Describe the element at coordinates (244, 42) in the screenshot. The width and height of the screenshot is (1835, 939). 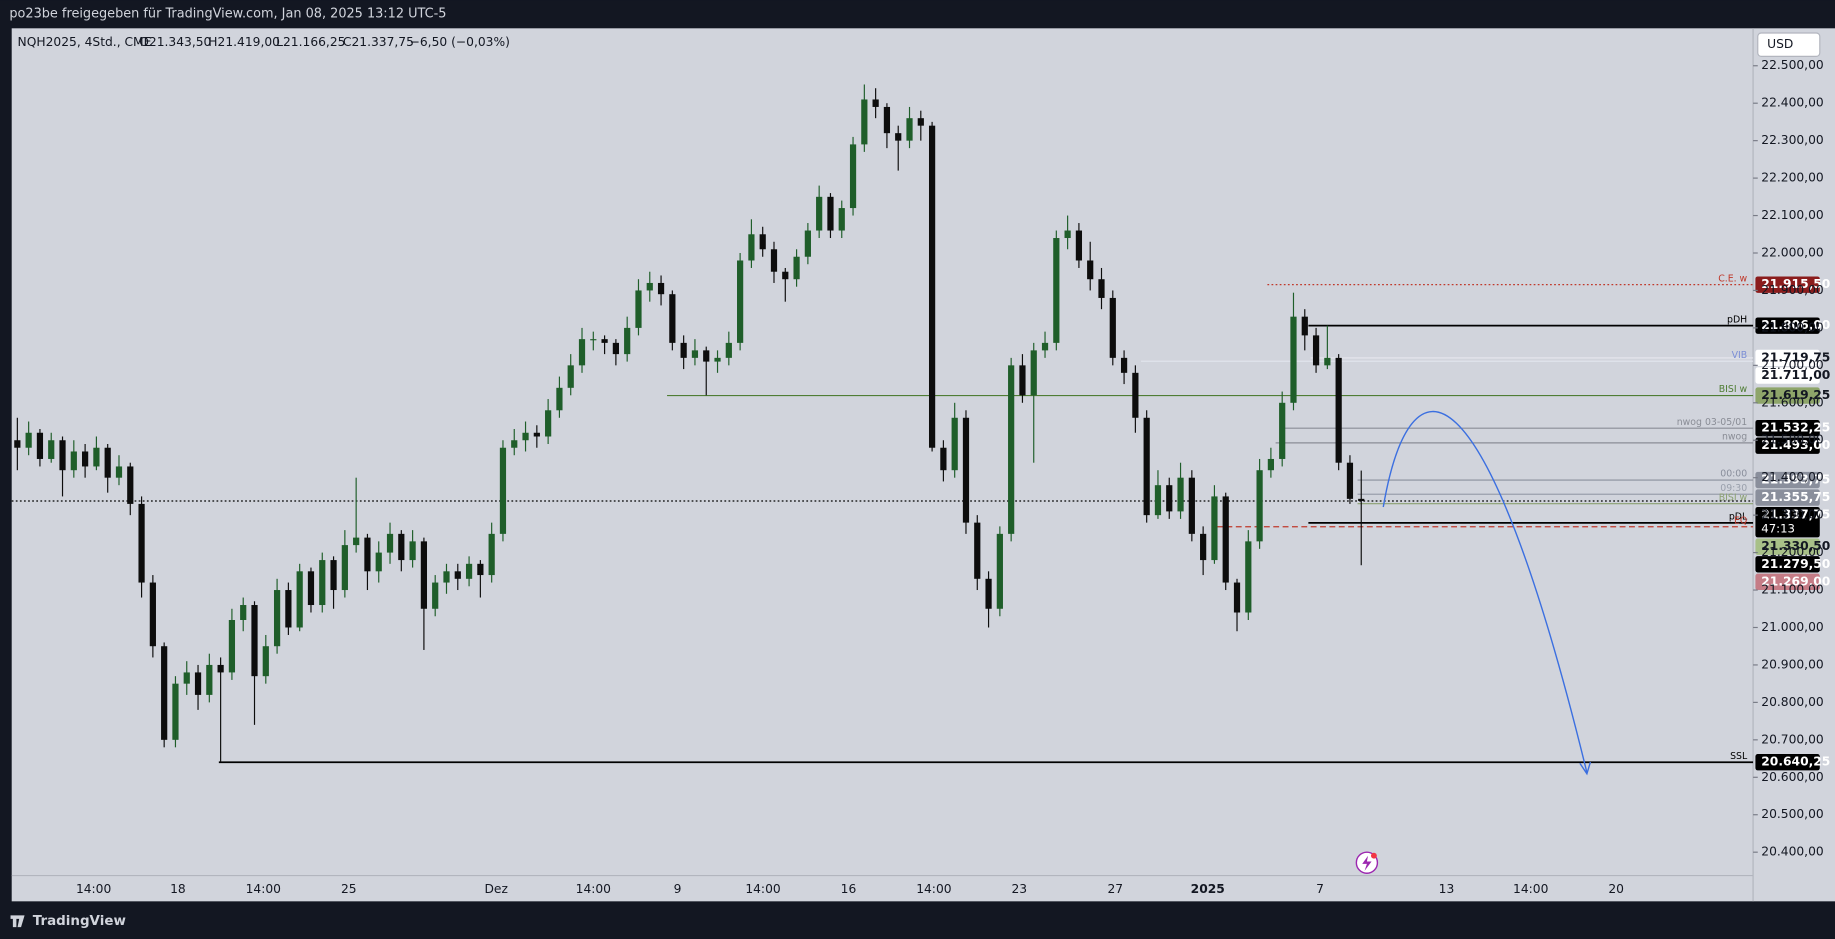
I see `high: H21.419,00` at that location.